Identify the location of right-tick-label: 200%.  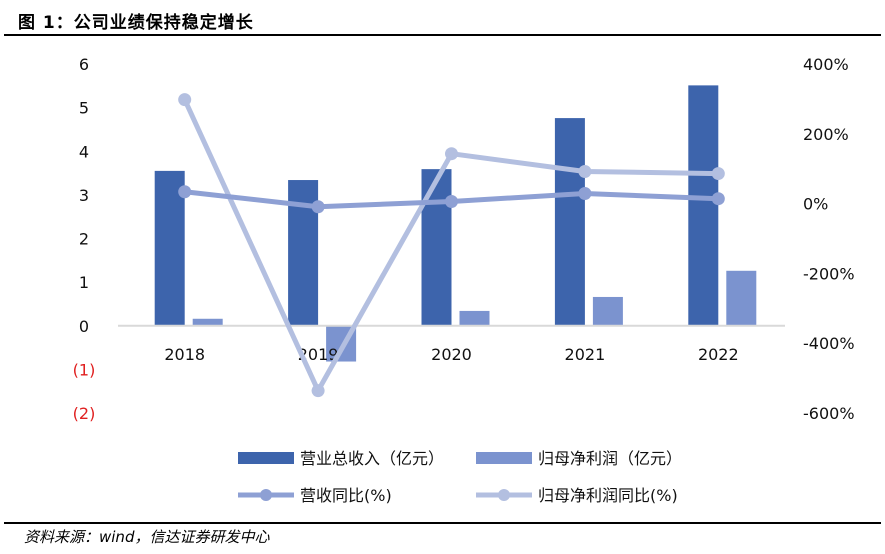
(826, 134).